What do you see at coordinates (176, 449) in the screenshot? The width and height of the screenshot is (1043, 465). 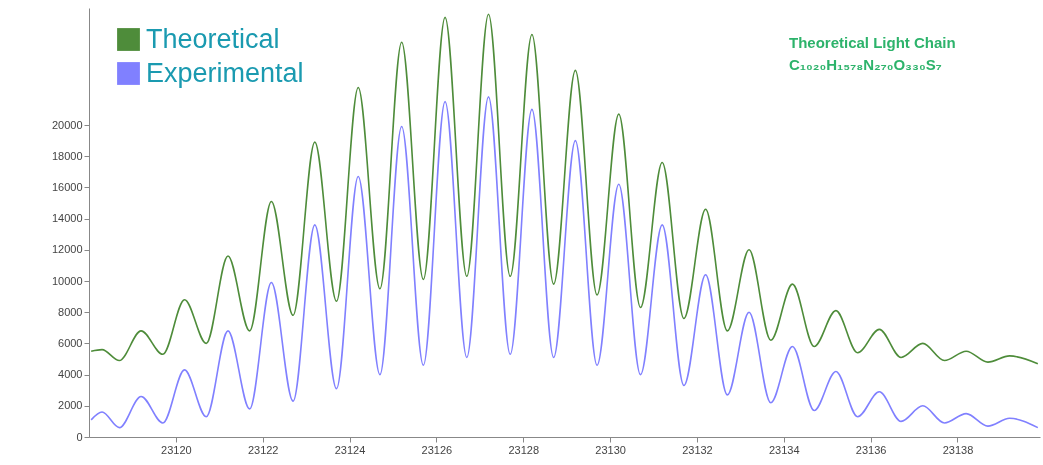 I see `x-tick-label: 23120` at bounding box center [176, 449].